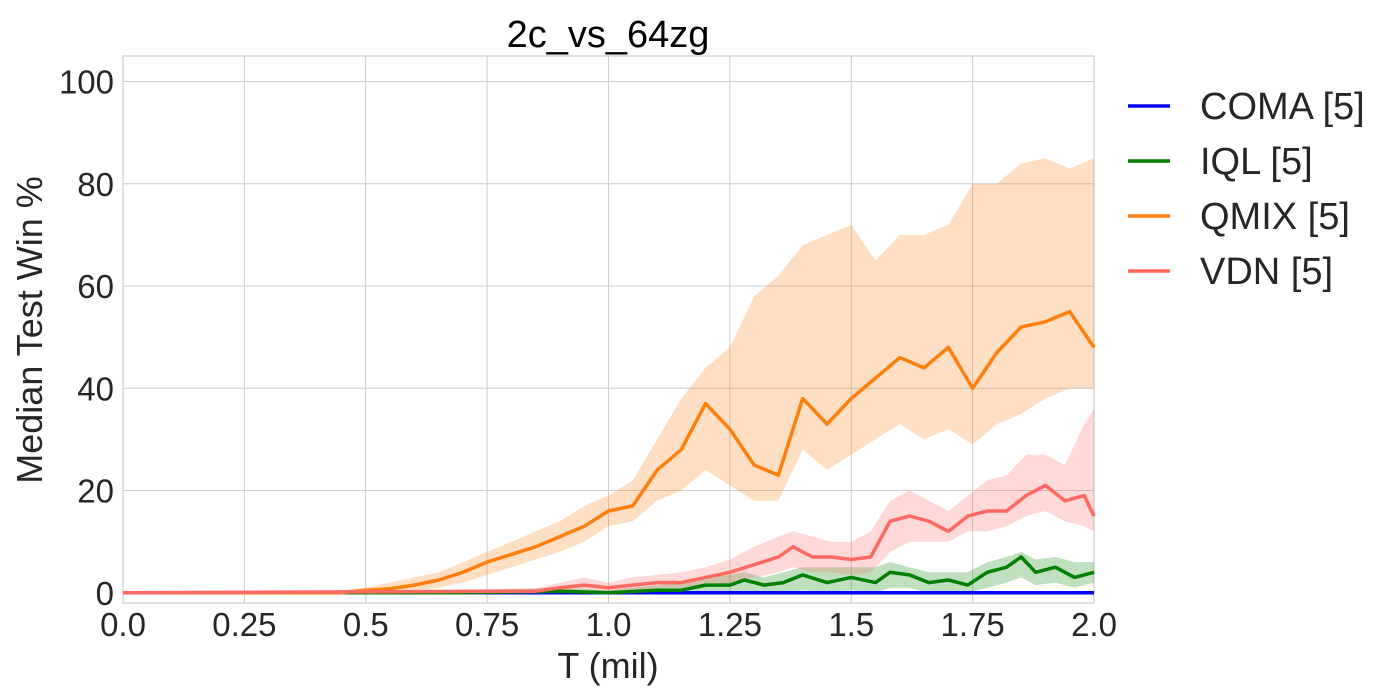 This screenshot has width=1400, height=700. Describe the element at coordinates (123, 624) in the screenshot. I see `x-tick-label: 0.0` at that location.